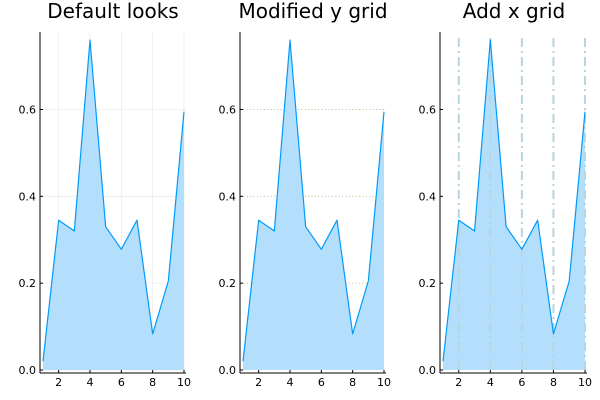 This screenshot has width=600, height=400. What do you see at coordinates (514, 11) in the screenshot?
I see `chart-title: Add x grid` at bounding box center [514, 11].